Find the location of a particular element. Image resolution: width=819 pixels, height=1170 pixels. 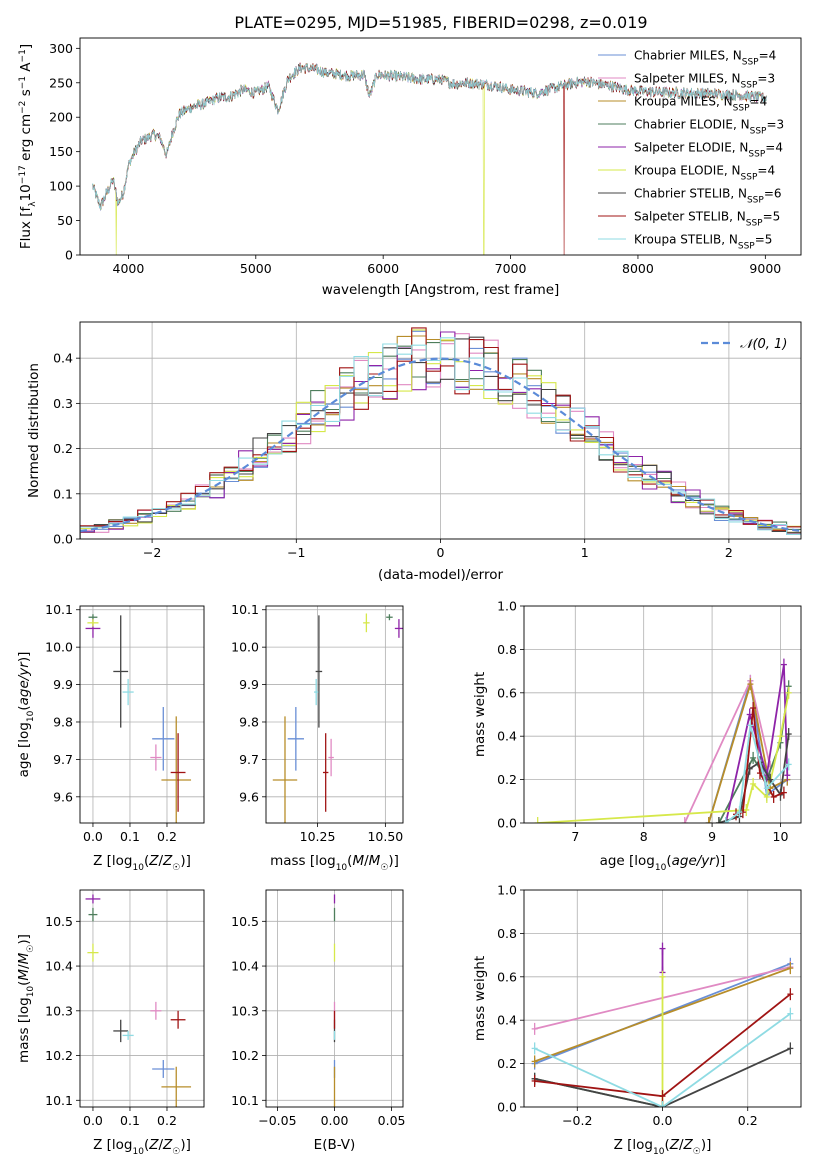

y-tick-label: 0 is located at coordinates (69, 255).